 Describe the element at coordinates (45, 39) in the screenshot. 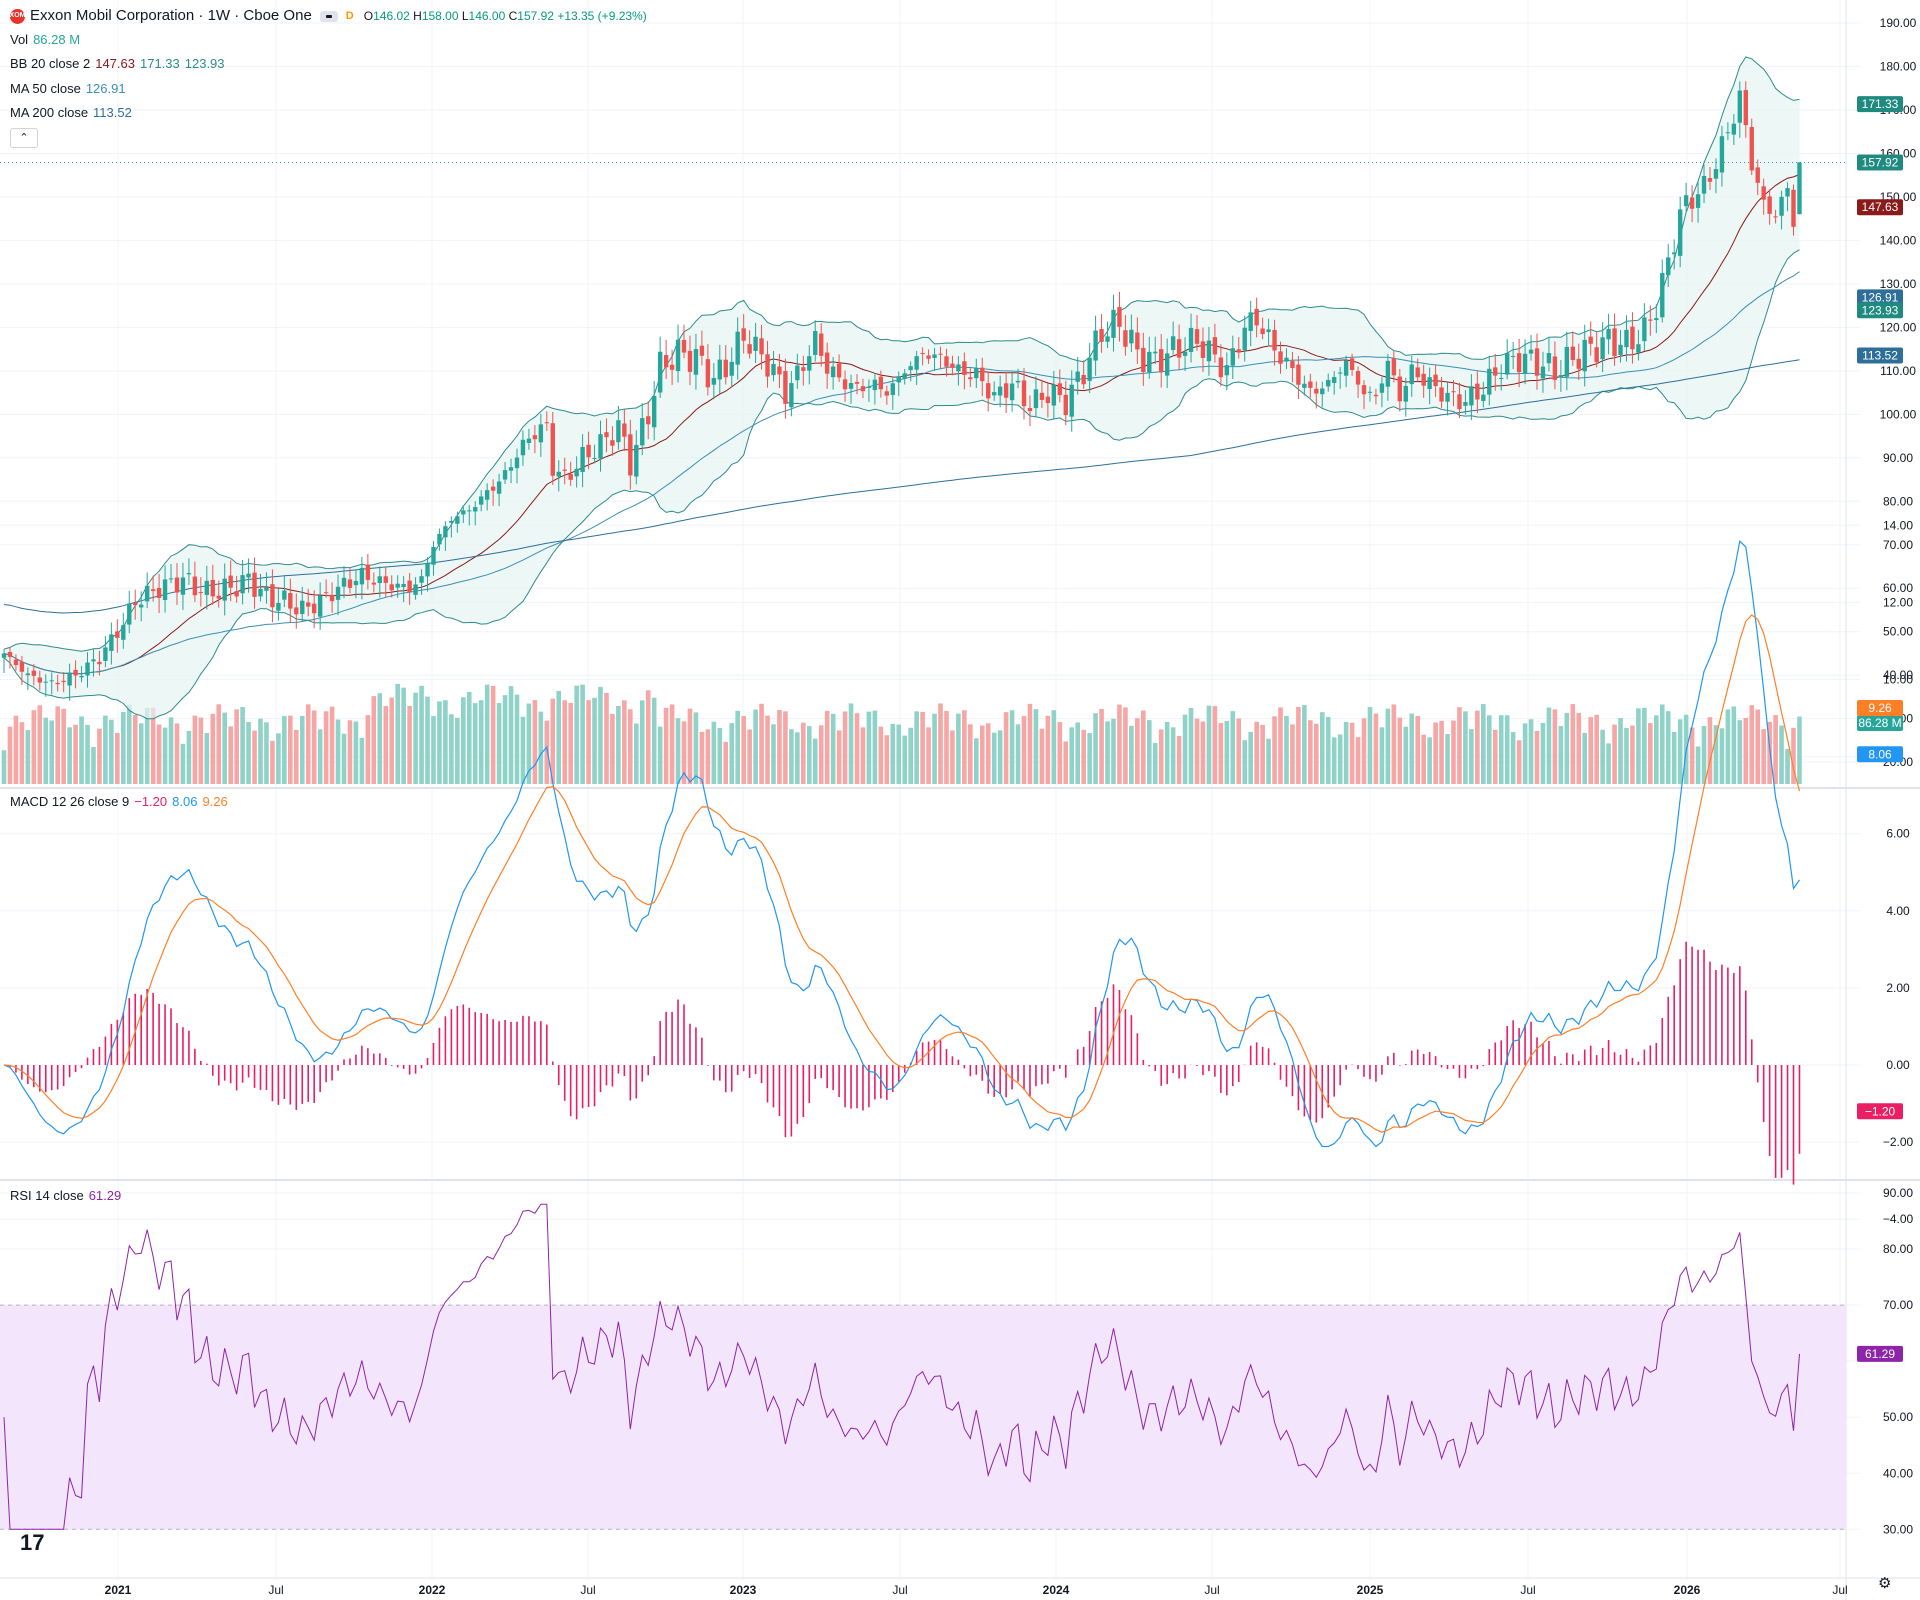

I see `volume-legend: Vol 86.28 M` at that location.